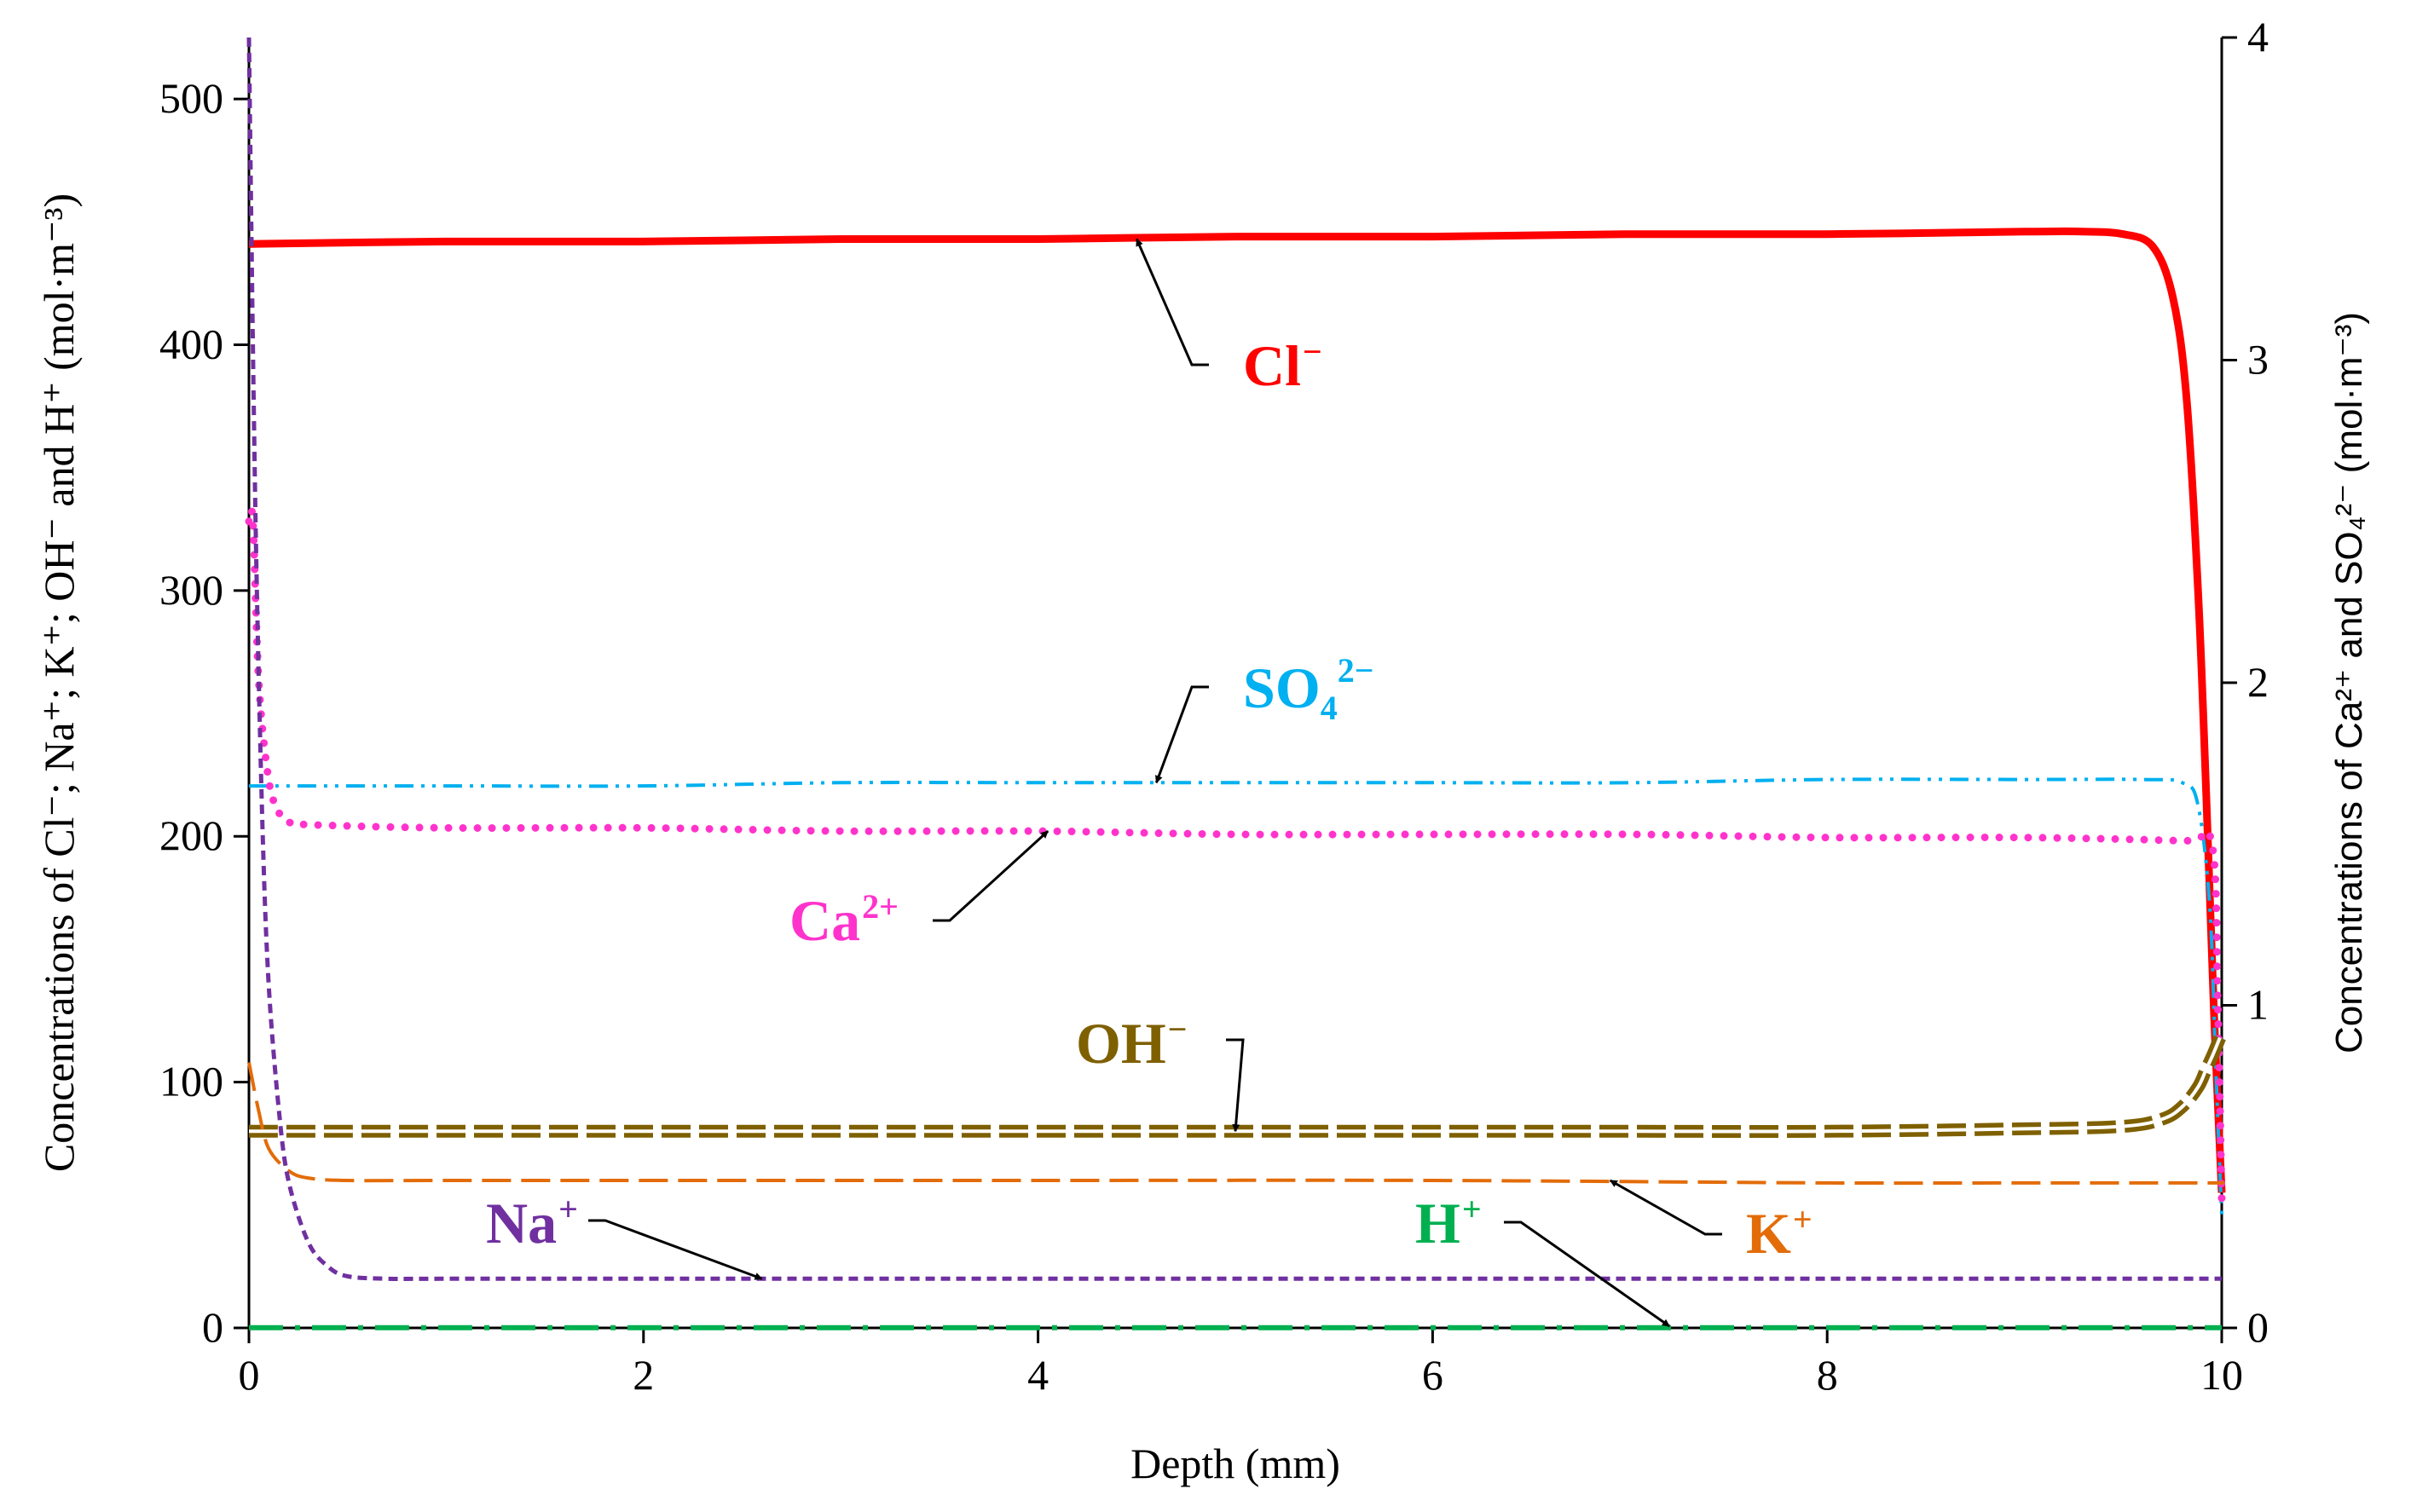  Describe the element at coordinates (844, 920) in the screenshot. I see `annotation-label-ca: Ca2+` at that location.